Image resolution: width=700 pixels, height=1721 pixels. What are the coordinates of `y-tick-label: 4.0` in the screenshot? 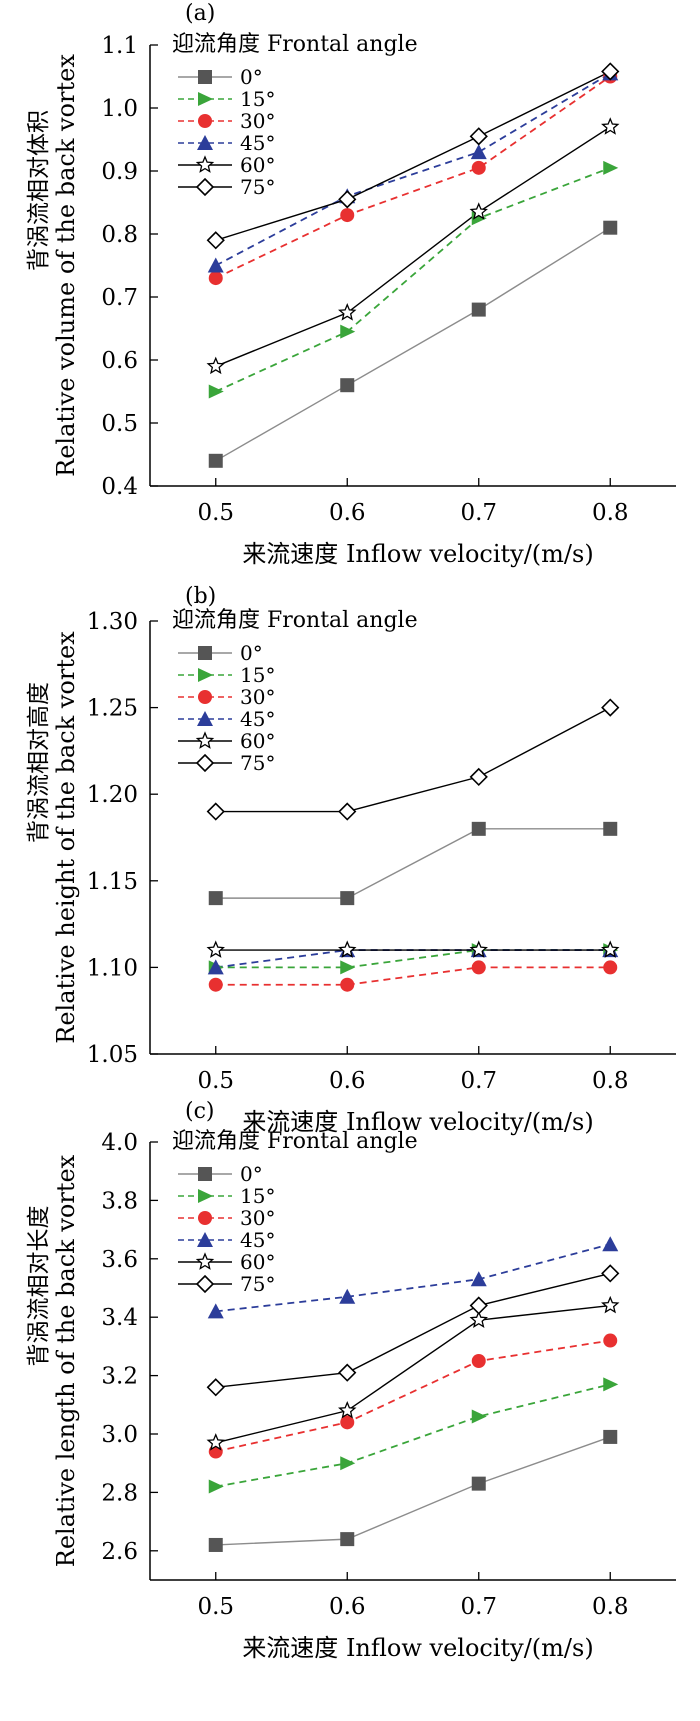 It's located at (119, 1143).